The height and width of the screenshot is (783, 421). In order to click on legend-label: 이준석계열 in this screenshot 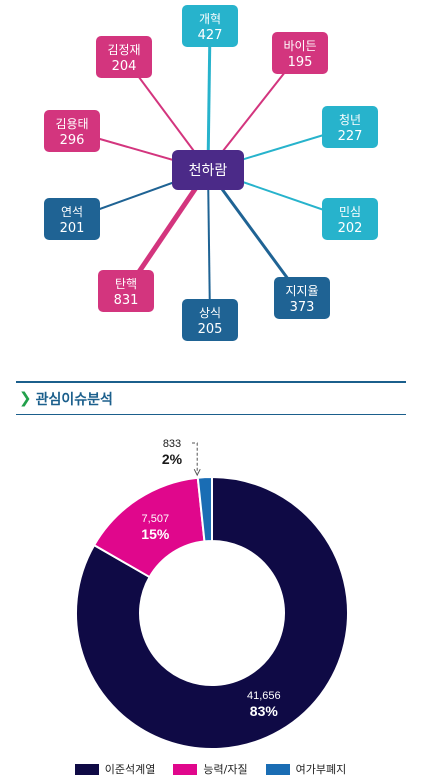, I will do `click(130, 769)`.